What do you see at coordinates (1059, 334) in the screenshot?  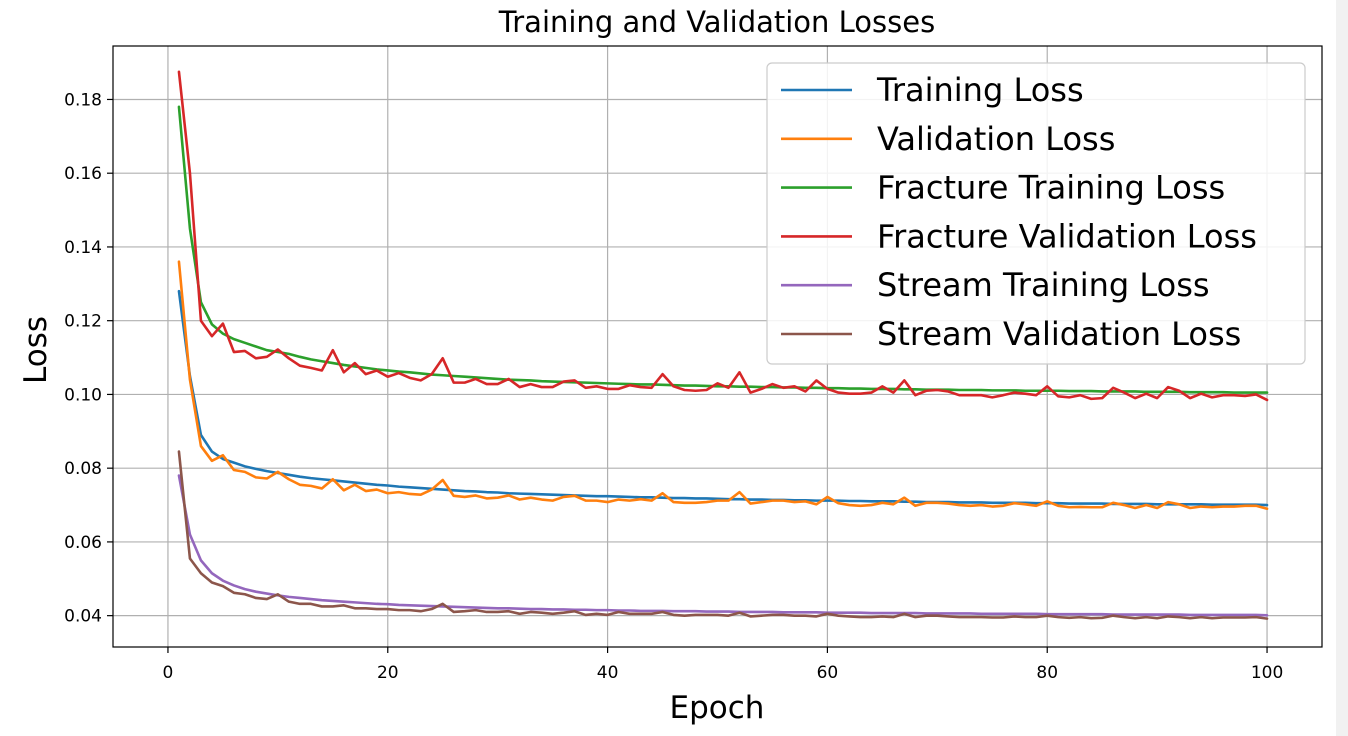 I see `legend-label-stream-validation-loss: Stream Validation Loss` at bounding box center [1059, 334].